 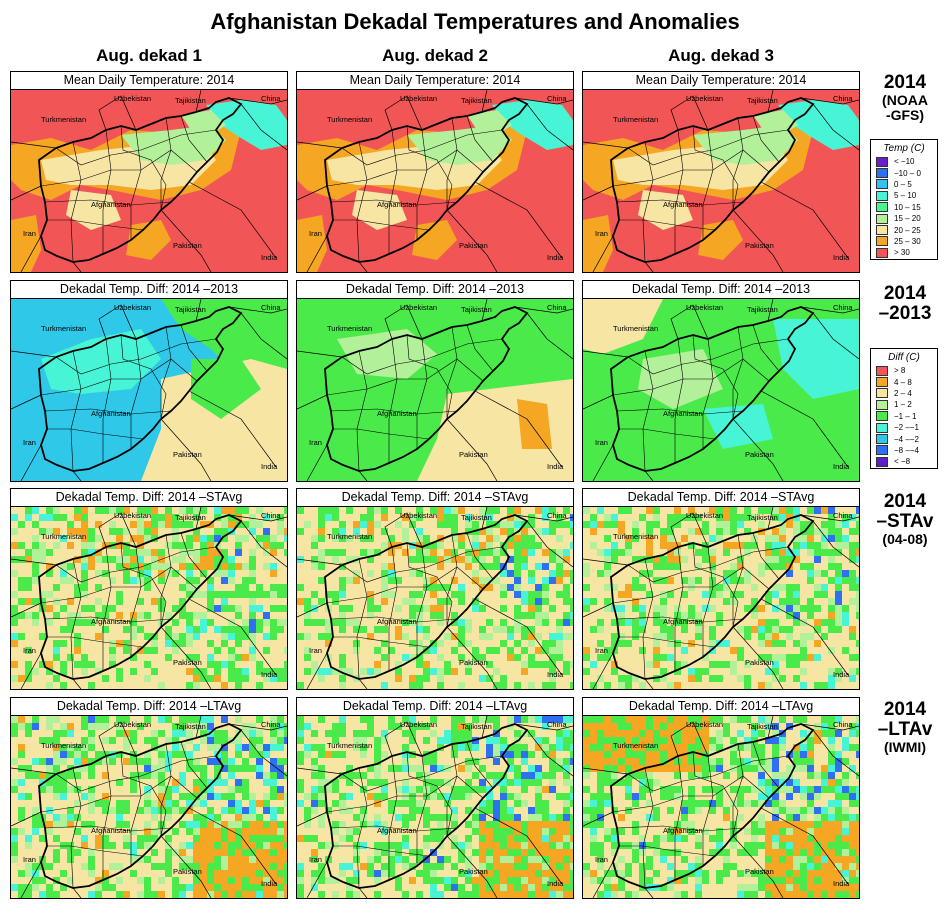 What do you see at coordinates (882, 252) in the screenshot?
I see `legend-swatch` at bounding box center [882, 252].